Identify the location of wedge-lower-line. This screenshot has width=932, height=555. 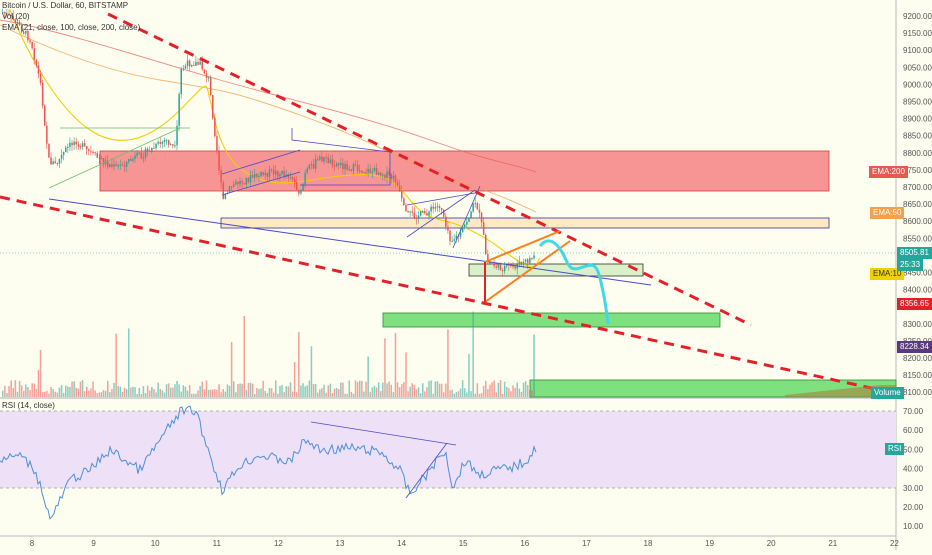
(441, 213).